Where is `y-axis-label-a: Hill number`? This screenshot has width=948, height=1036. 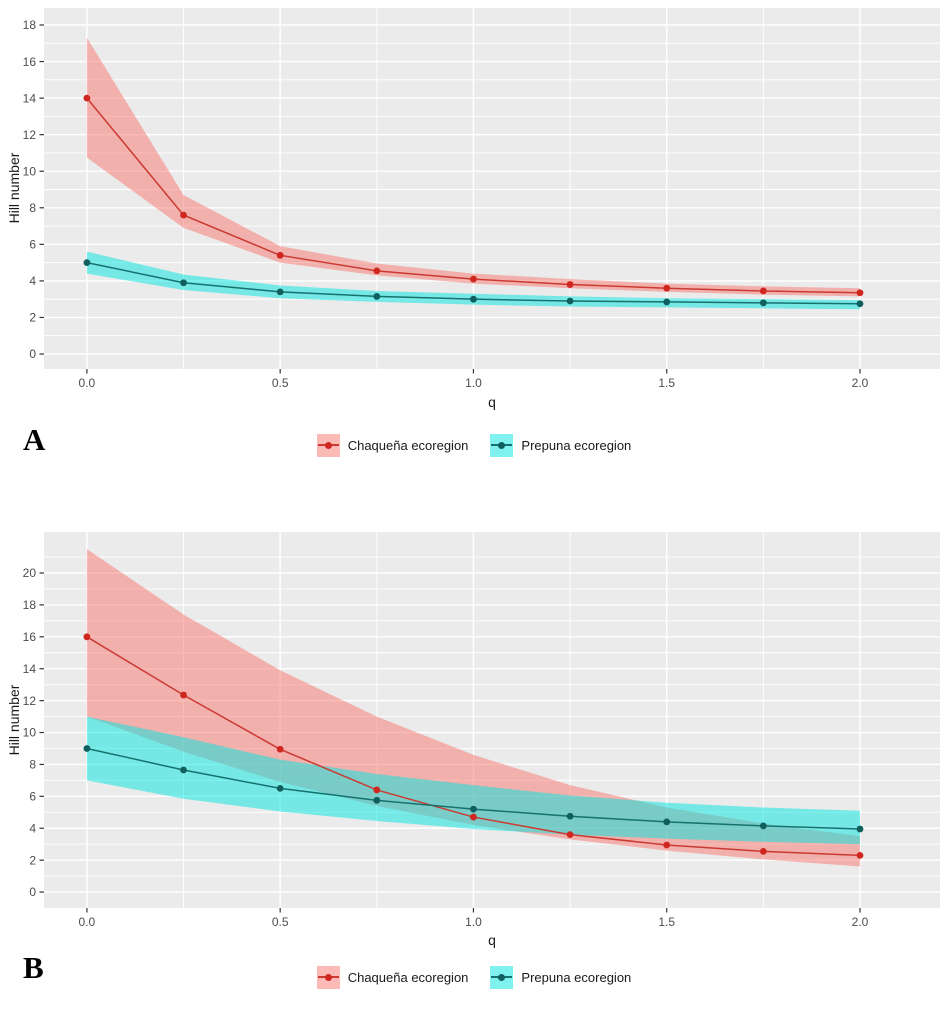
y-axis-label-a: Hill number is located at coordinates (14, 188).